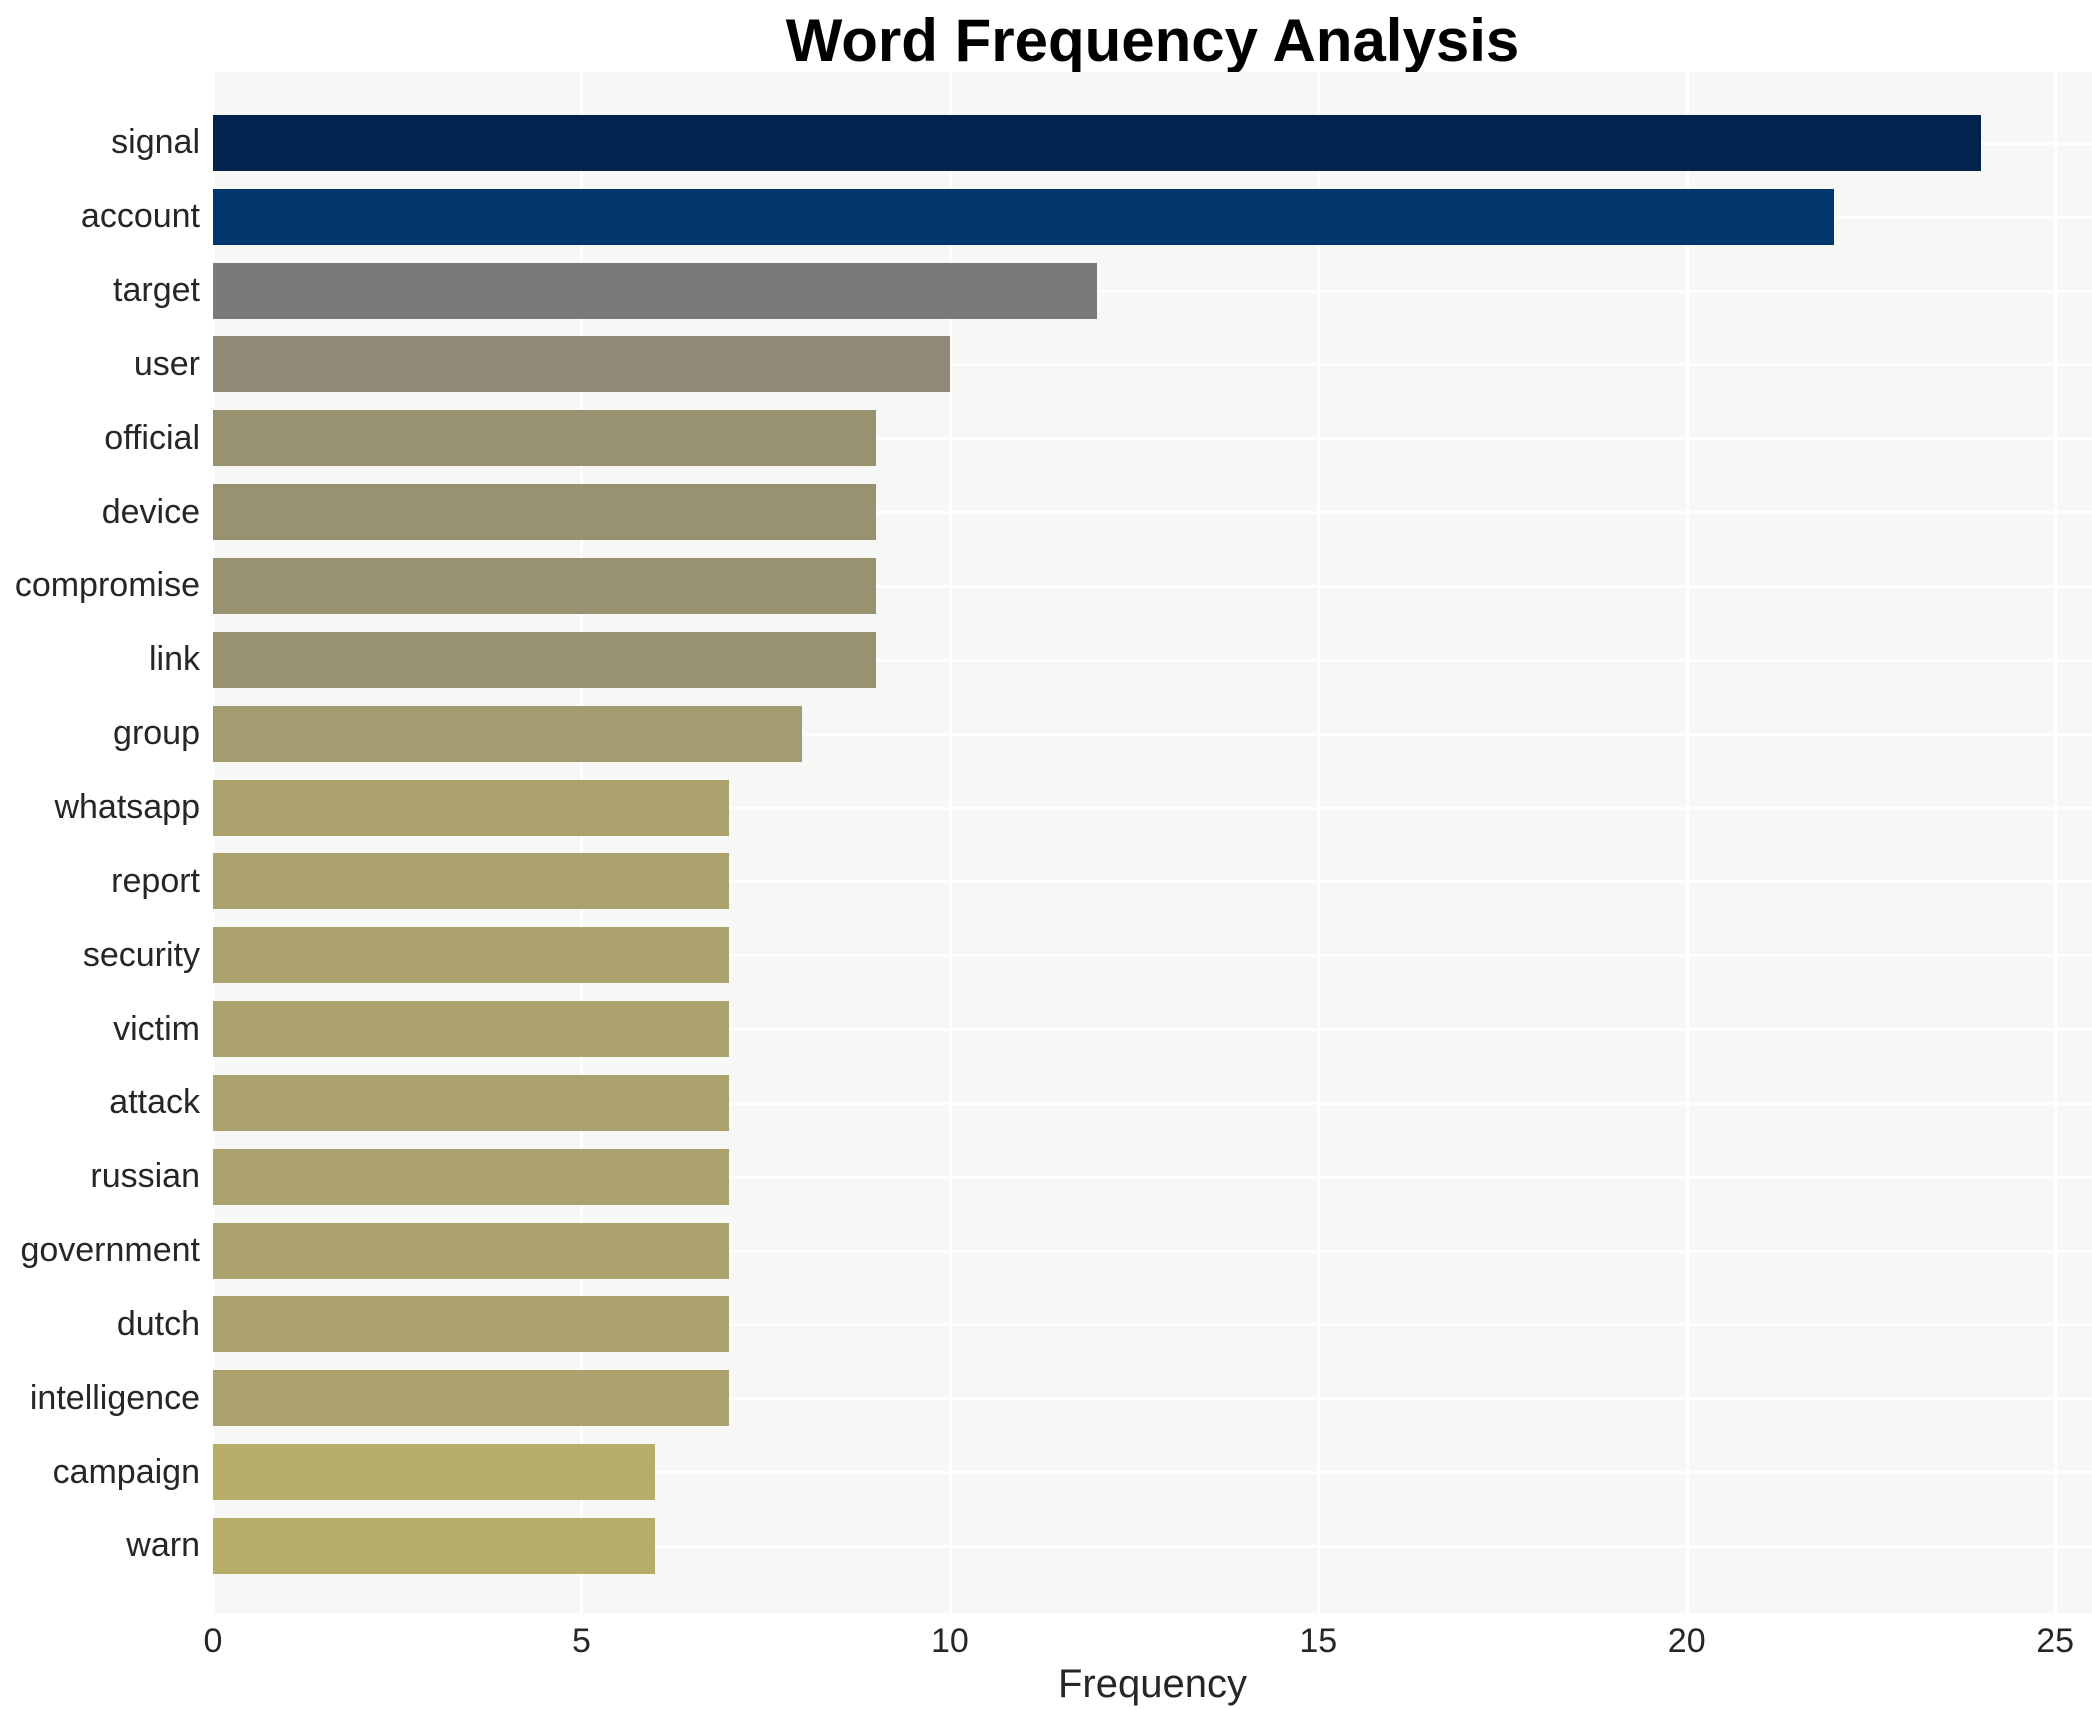 The image size is (2092, 1710). I want to click on chart-row: link, so click(1046, 660).